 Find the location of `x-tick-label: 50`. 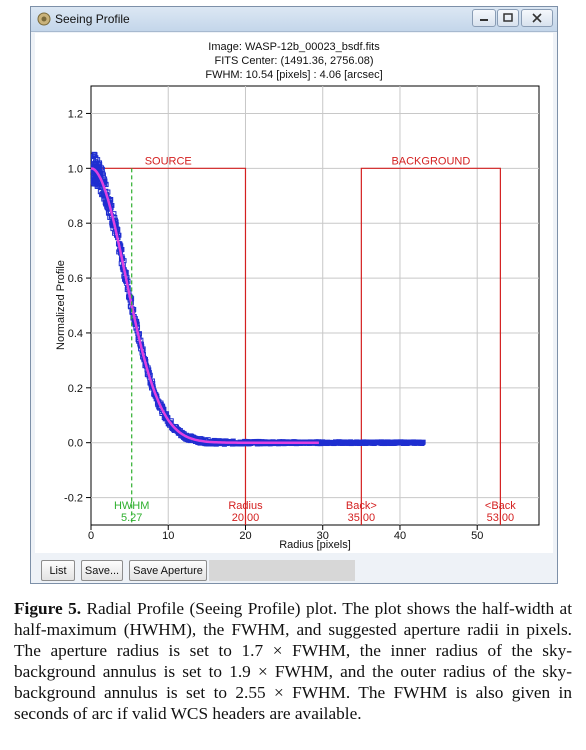

x-tick-label: 50 is located at coordinates (477, 536).